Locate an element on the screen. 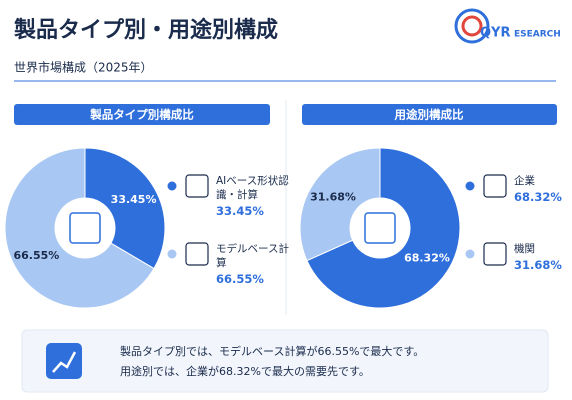  legend-value: 66.55% is located at coordinates (240, 279).